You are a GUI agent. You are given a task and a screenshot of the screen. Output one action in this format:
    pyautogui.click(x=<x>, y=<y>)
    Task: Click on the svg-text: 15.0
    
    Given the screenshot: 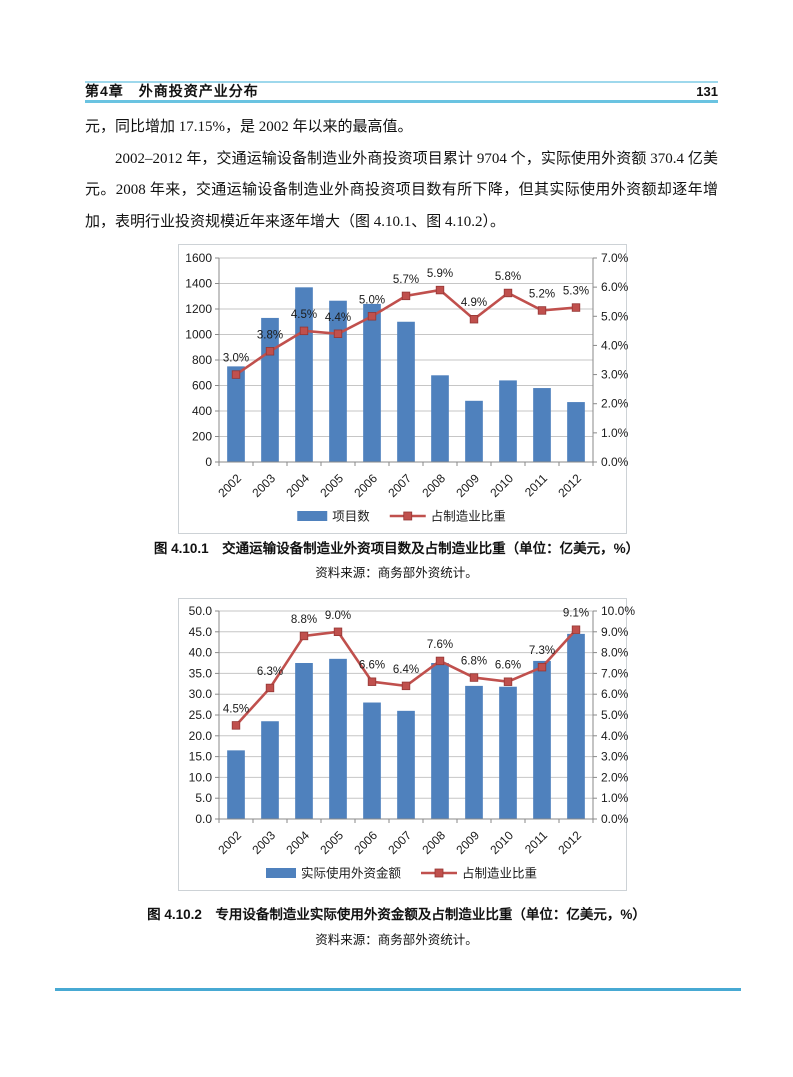 What is the action you would take?
    pyautogui.click(x=201, y=757)
    